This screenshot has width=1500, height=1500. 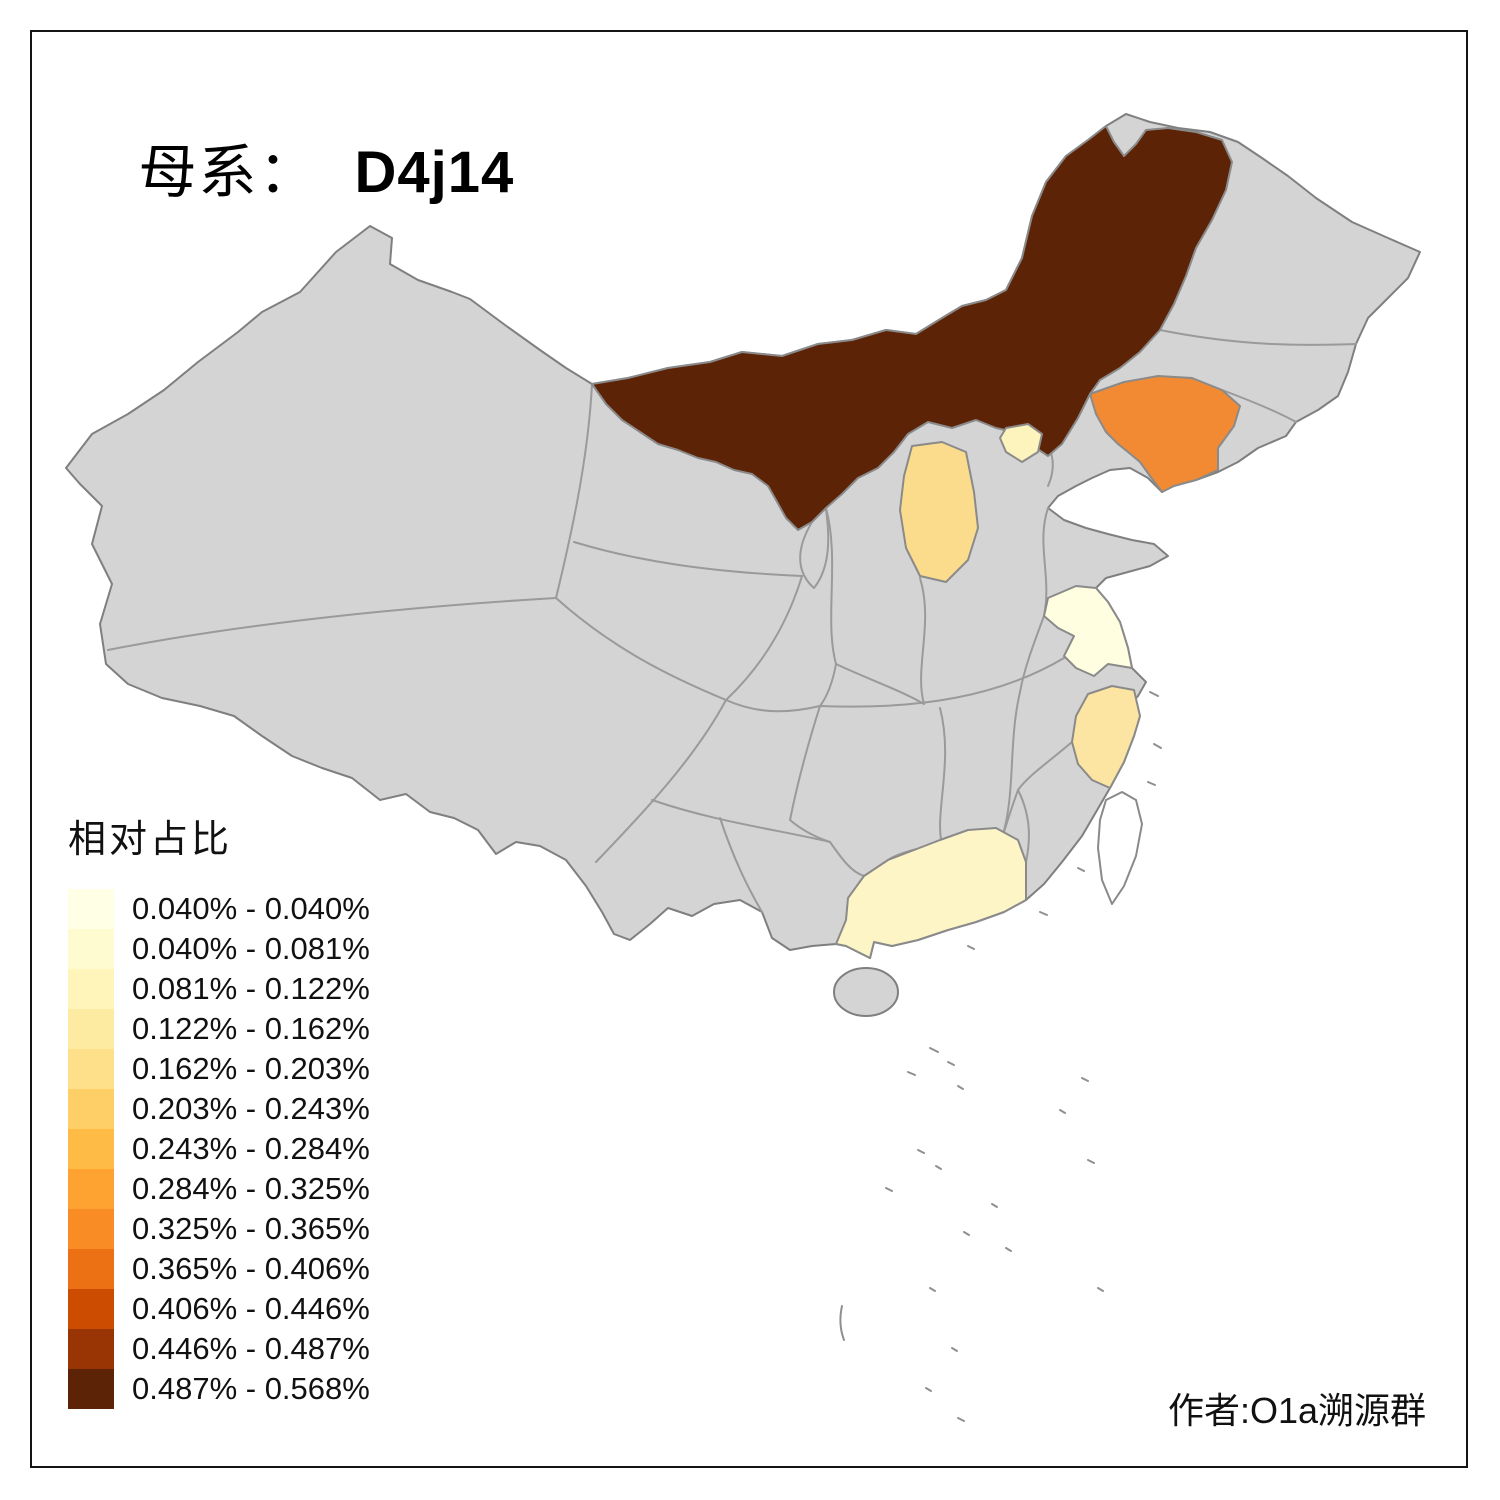 What do you see at coordinates (866, 992) in the screenshot?
I see `hainan-island` at bounding box center [866, 992].